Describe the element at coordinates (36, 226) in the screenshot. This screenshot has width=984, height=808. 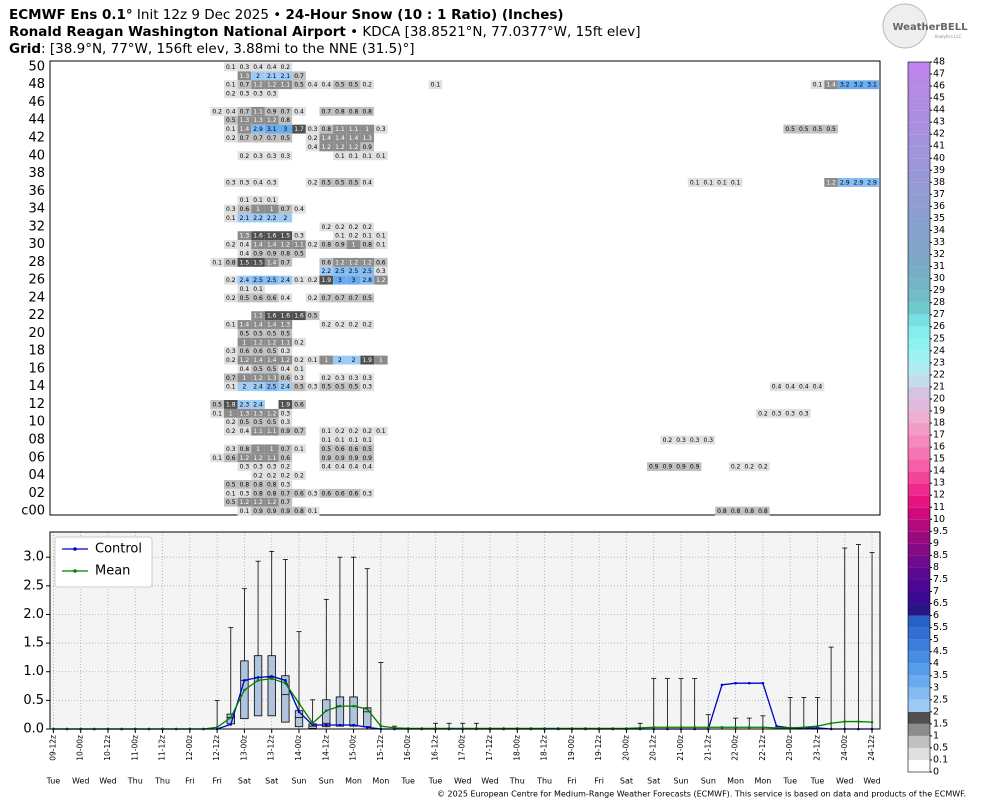
I see `y-tick-label: 32` at that location.